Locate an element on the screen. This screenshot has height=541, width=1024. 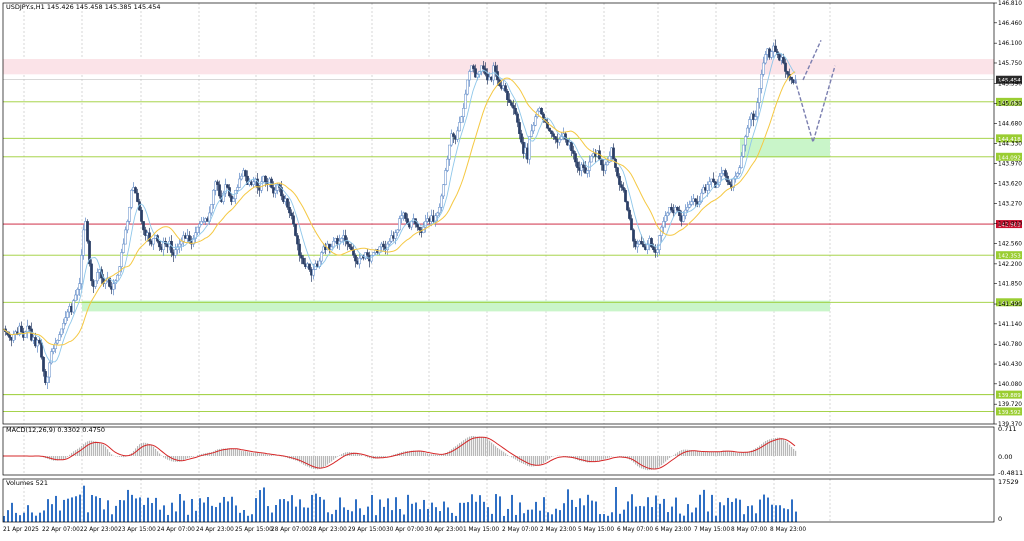
price-tick-label: 141.140 is located at coordinates (1010, 325).